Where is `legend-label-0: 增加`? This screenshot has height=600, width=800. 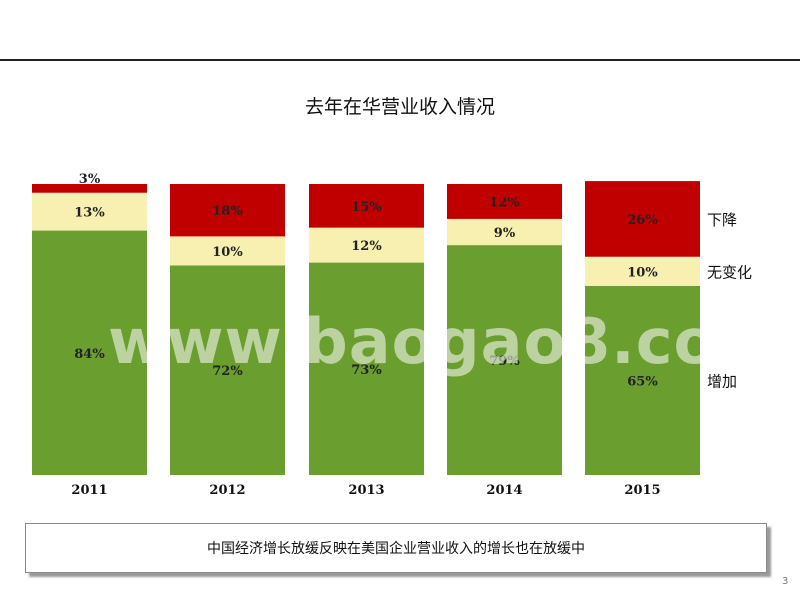
legend-label-0: 增加 is located at coordinates (722, 381).